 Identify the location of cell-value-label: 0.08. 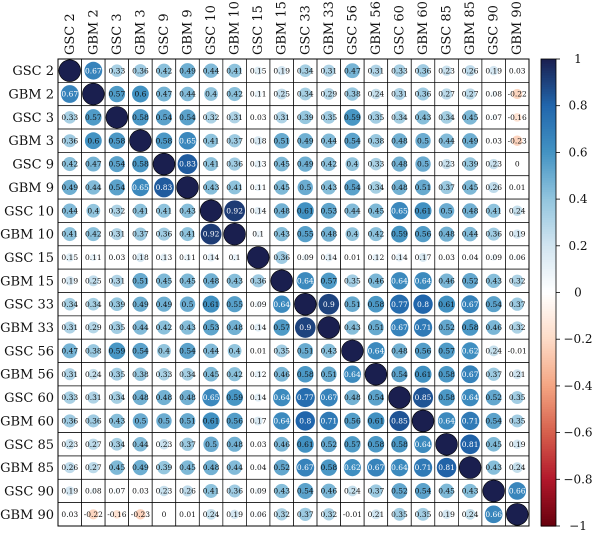
(93, 491).